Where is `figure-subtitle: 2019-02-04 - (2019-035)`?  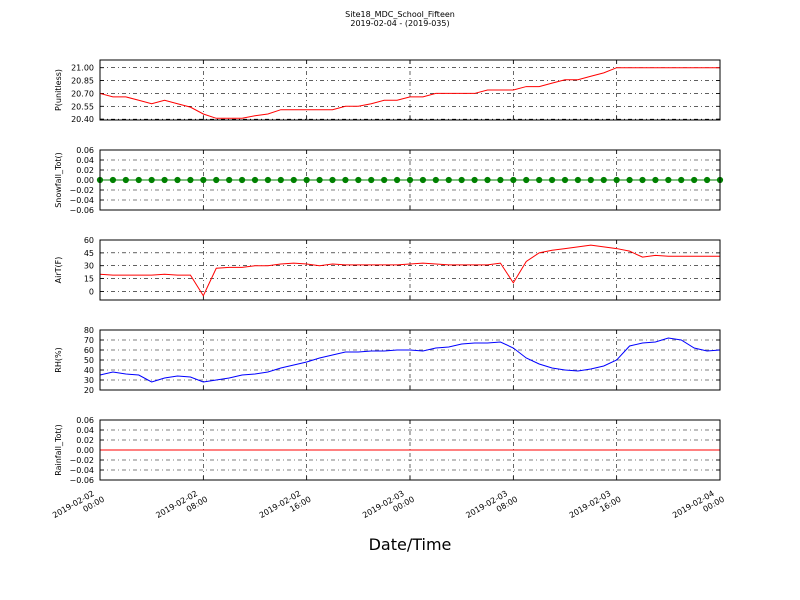 figure-subtitle: 2019-02-04 - (2019-035) is located at coordinates (399, 23).